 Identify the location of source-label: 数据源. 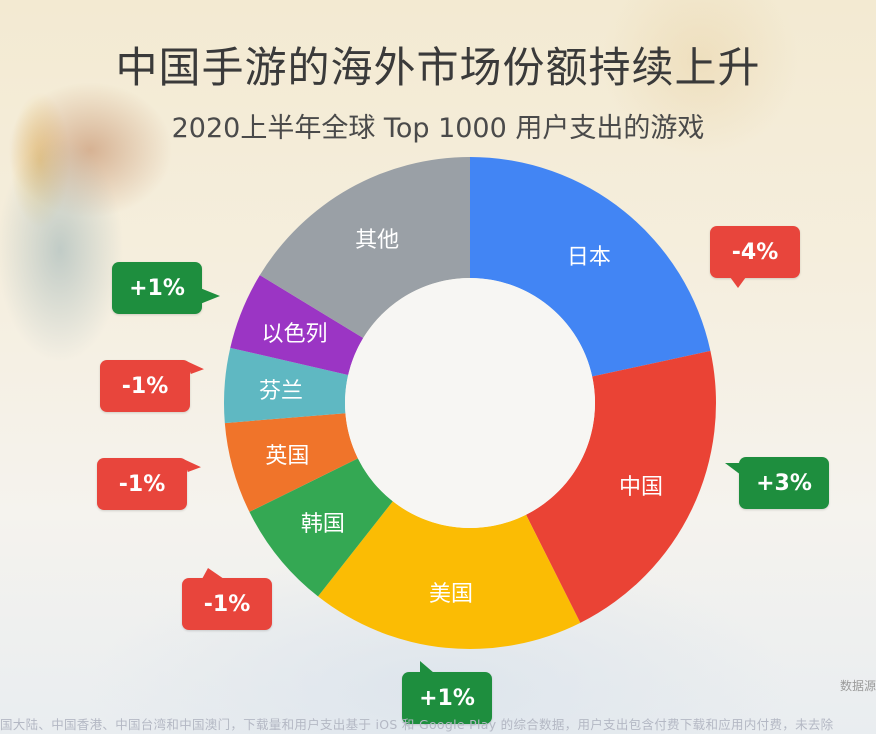
(857, 686).